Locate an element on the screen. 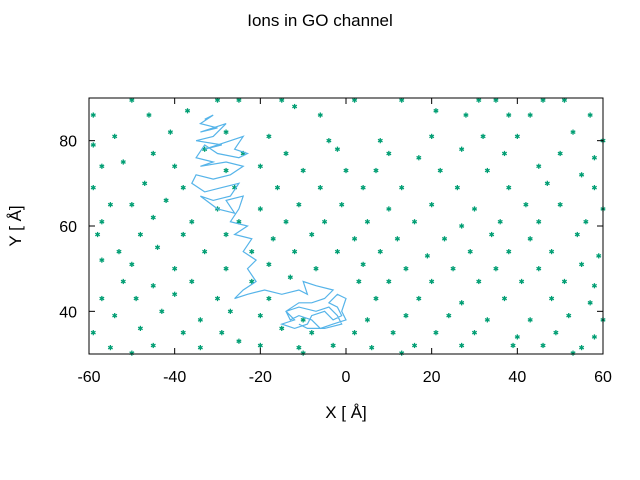 The height and width of the screenshot is (480, 640). chart-title: Ions in GO channel is located at coordinates (320, 20).